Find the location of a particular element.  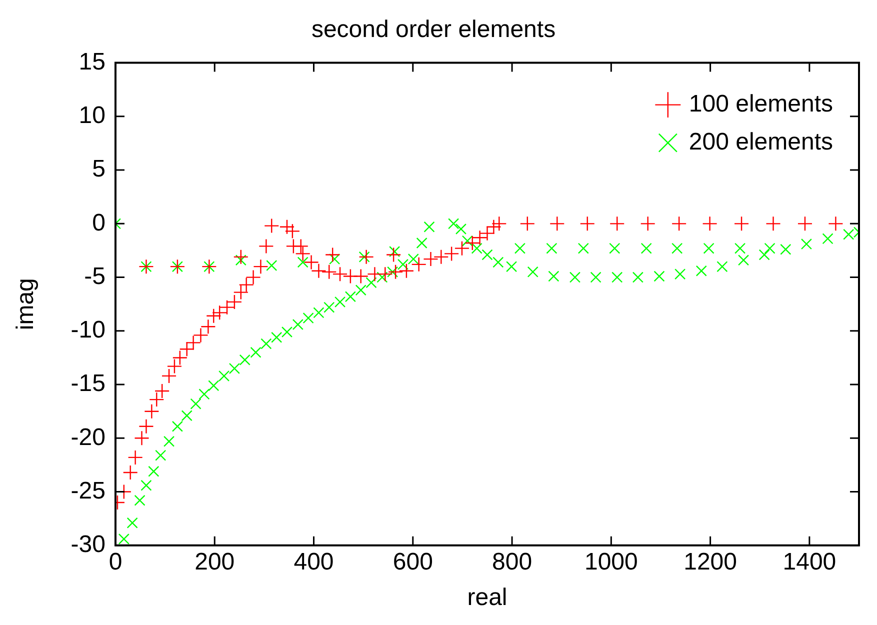

y-tick-label: -25 is located at coordinates (88, 490).